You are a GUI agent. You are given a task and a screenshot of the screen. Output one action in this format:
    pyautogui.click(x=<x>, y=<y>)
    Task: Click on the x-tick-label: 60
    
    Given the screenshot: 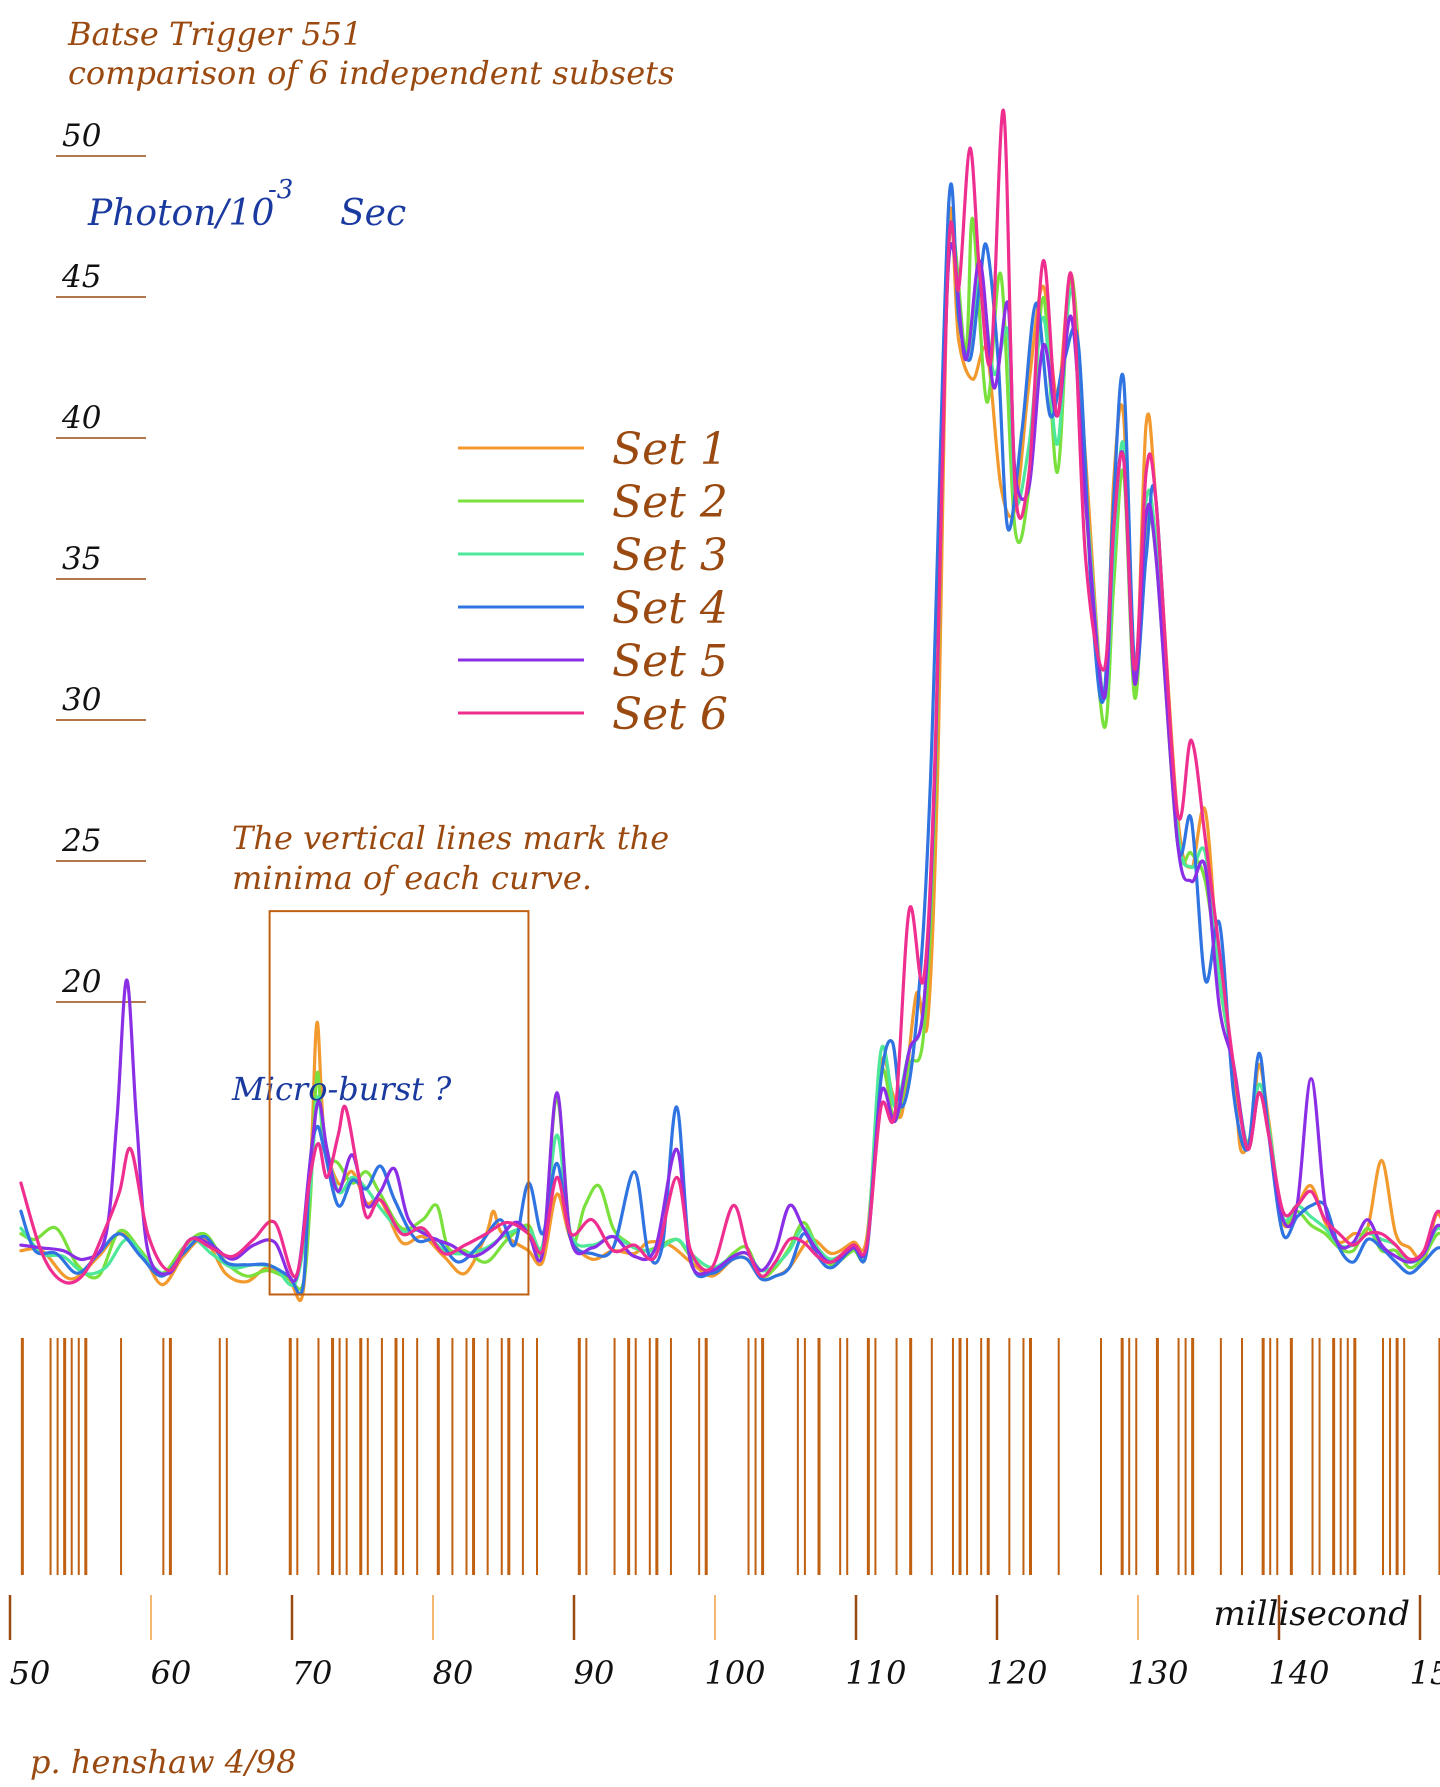 What is the action you would take?
    pyautogui.click(x=171, y=1673)
    